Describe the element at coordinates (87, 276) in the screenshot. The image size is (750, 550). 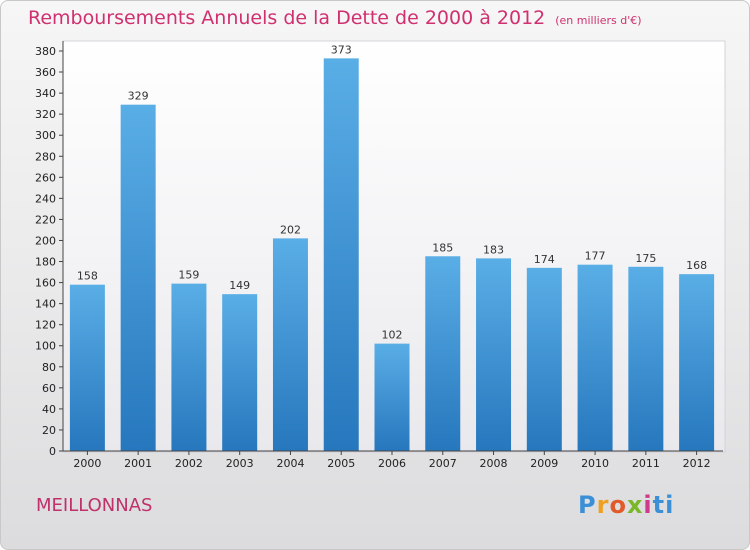
I see `bar-value-label: 158` at that location.